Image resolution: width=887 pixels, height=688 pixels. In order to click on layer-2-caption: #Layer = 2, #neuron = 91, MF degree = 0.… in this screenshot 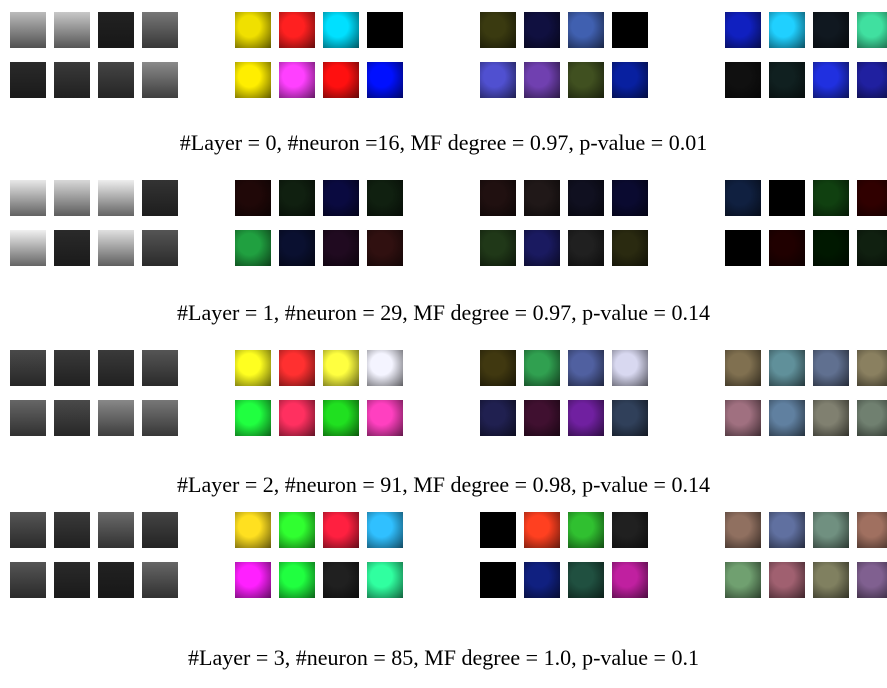, I will do `click(443, 484)`.